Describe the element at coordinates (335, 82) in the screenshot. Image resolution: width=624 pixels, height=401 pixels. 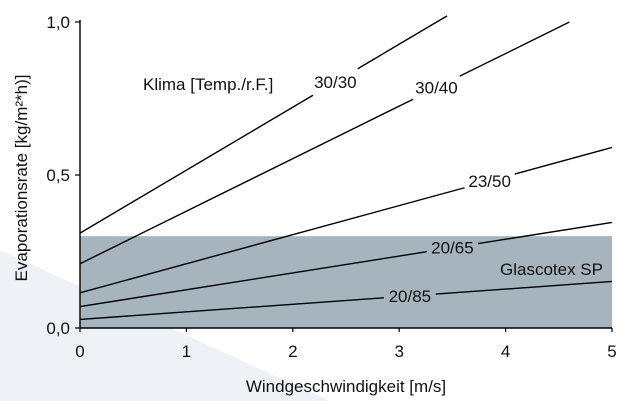
I see `series-label-30-30: 30/30` at that location.